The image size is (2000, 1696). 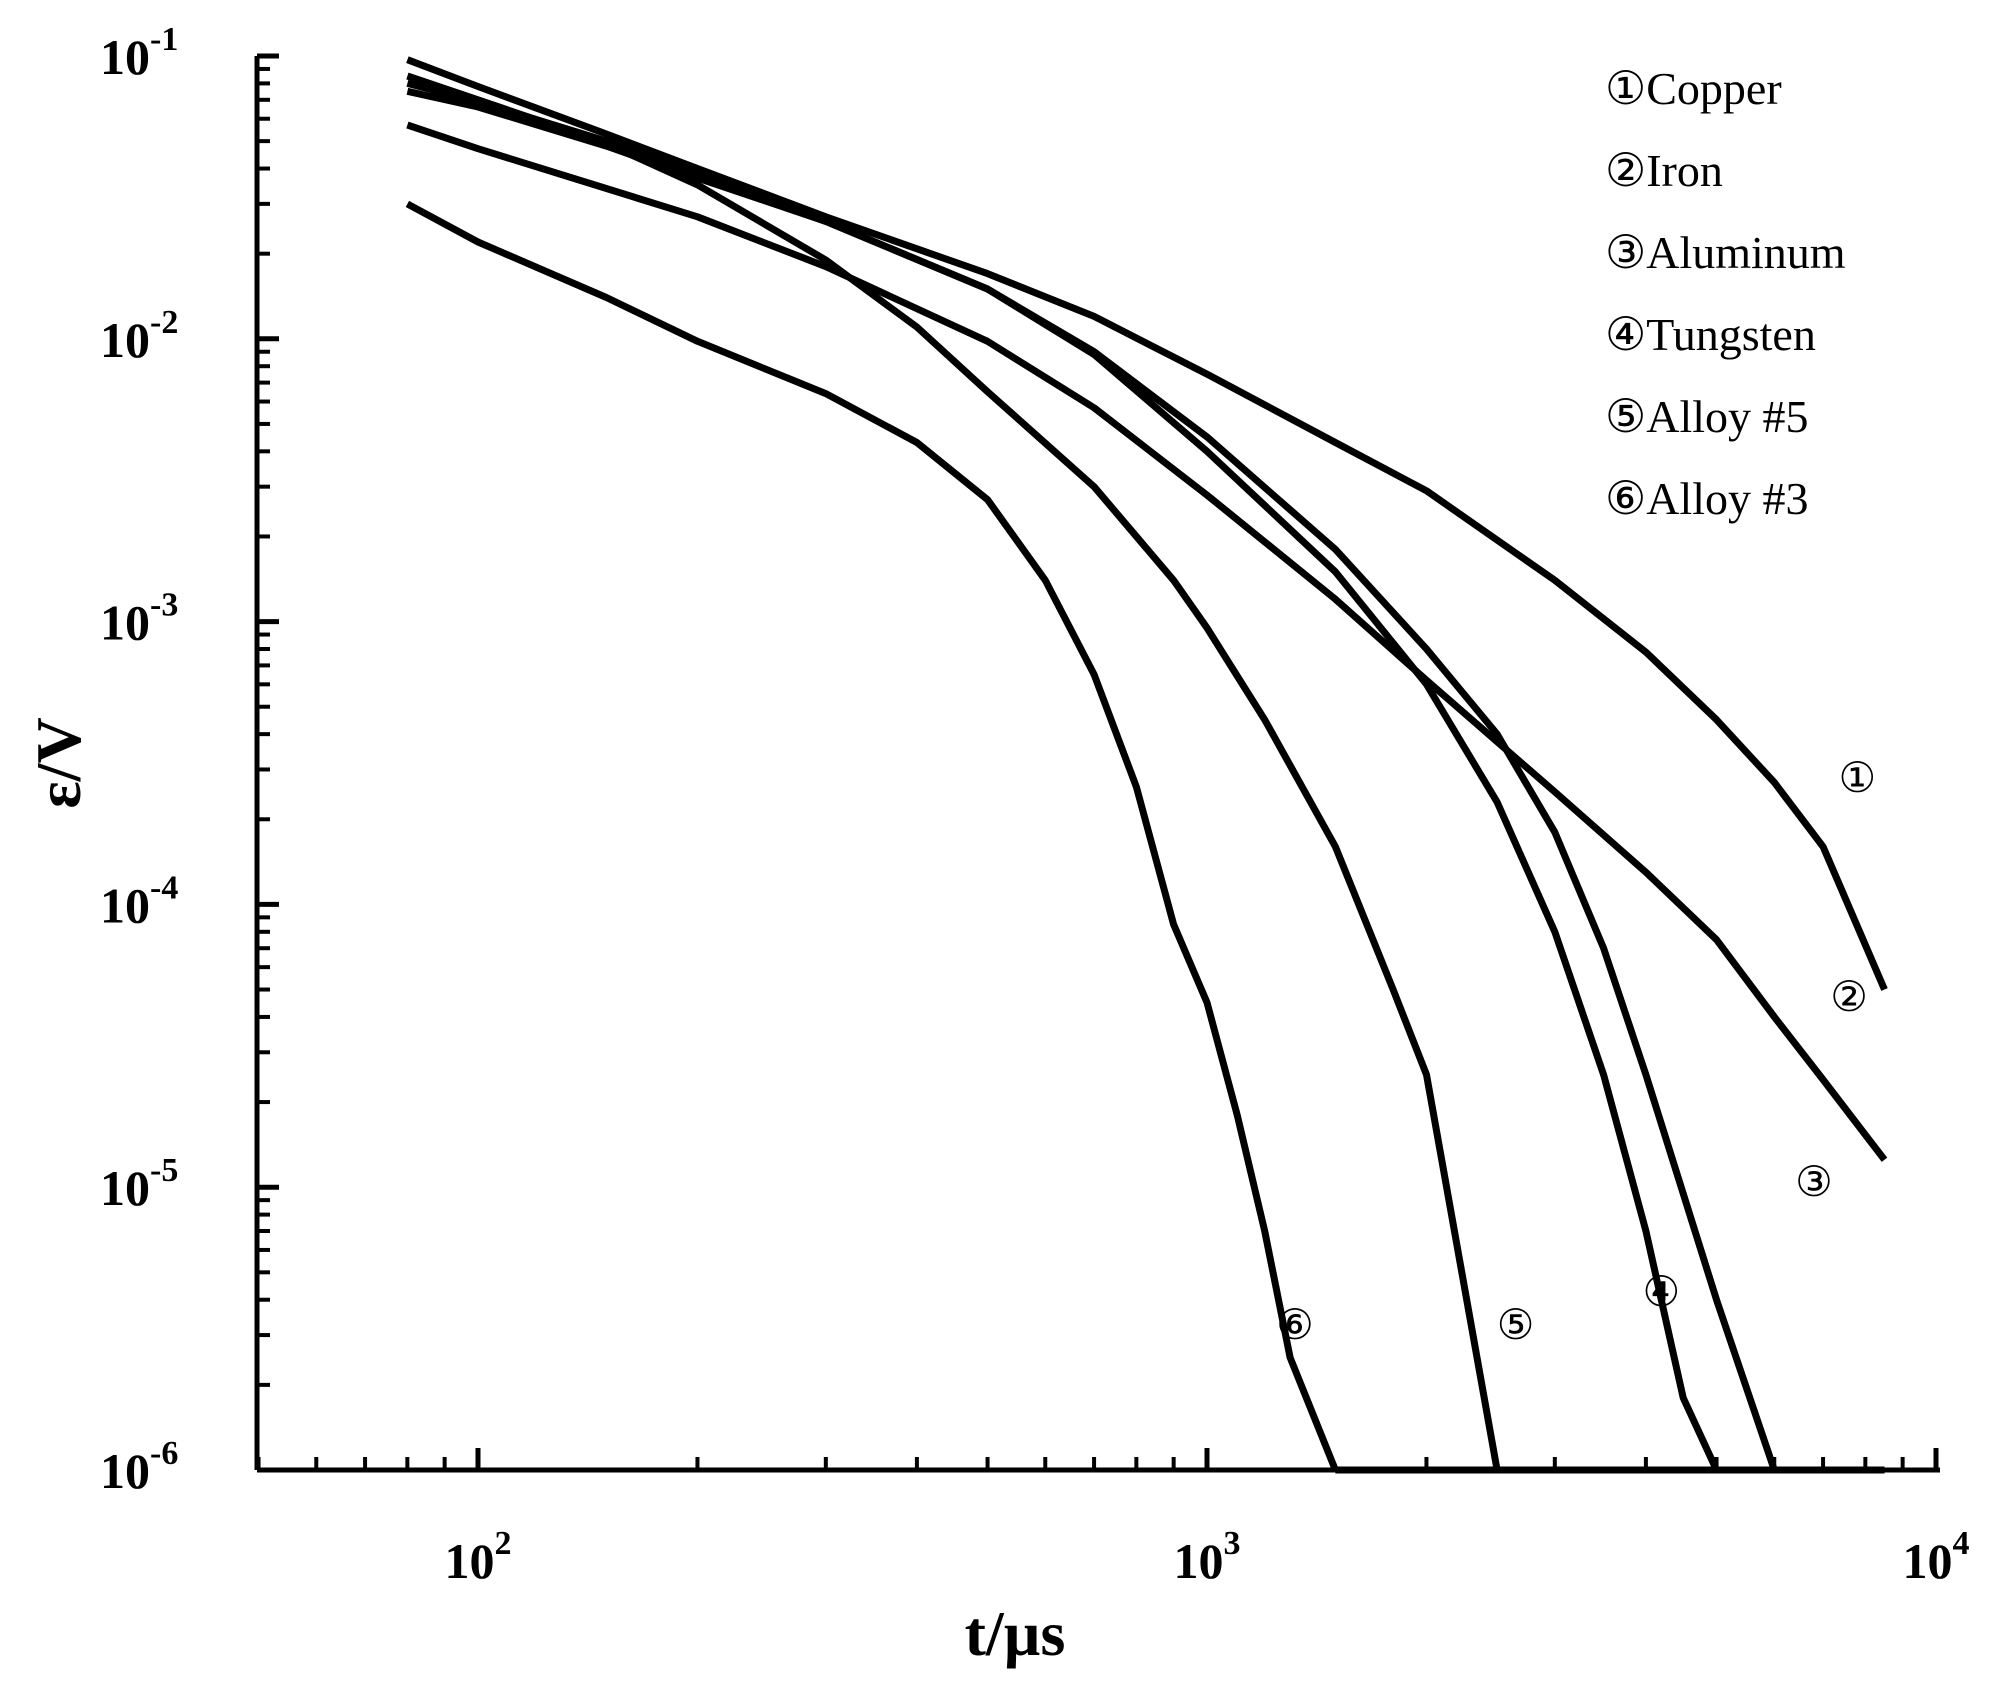 I want to click on legend-item: ⑥Alloy #3, so click(x=1707, y=498).